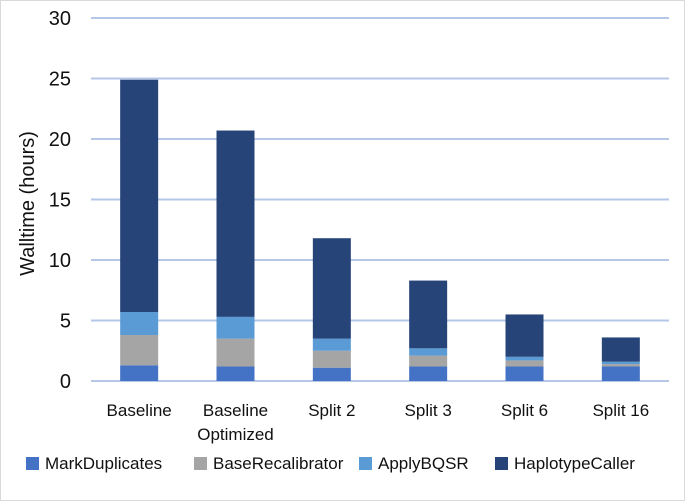 Image resolution: width=685 pixels, height=501 pixels. I want to click on x-category-label: Split 3, so click(428, 410).